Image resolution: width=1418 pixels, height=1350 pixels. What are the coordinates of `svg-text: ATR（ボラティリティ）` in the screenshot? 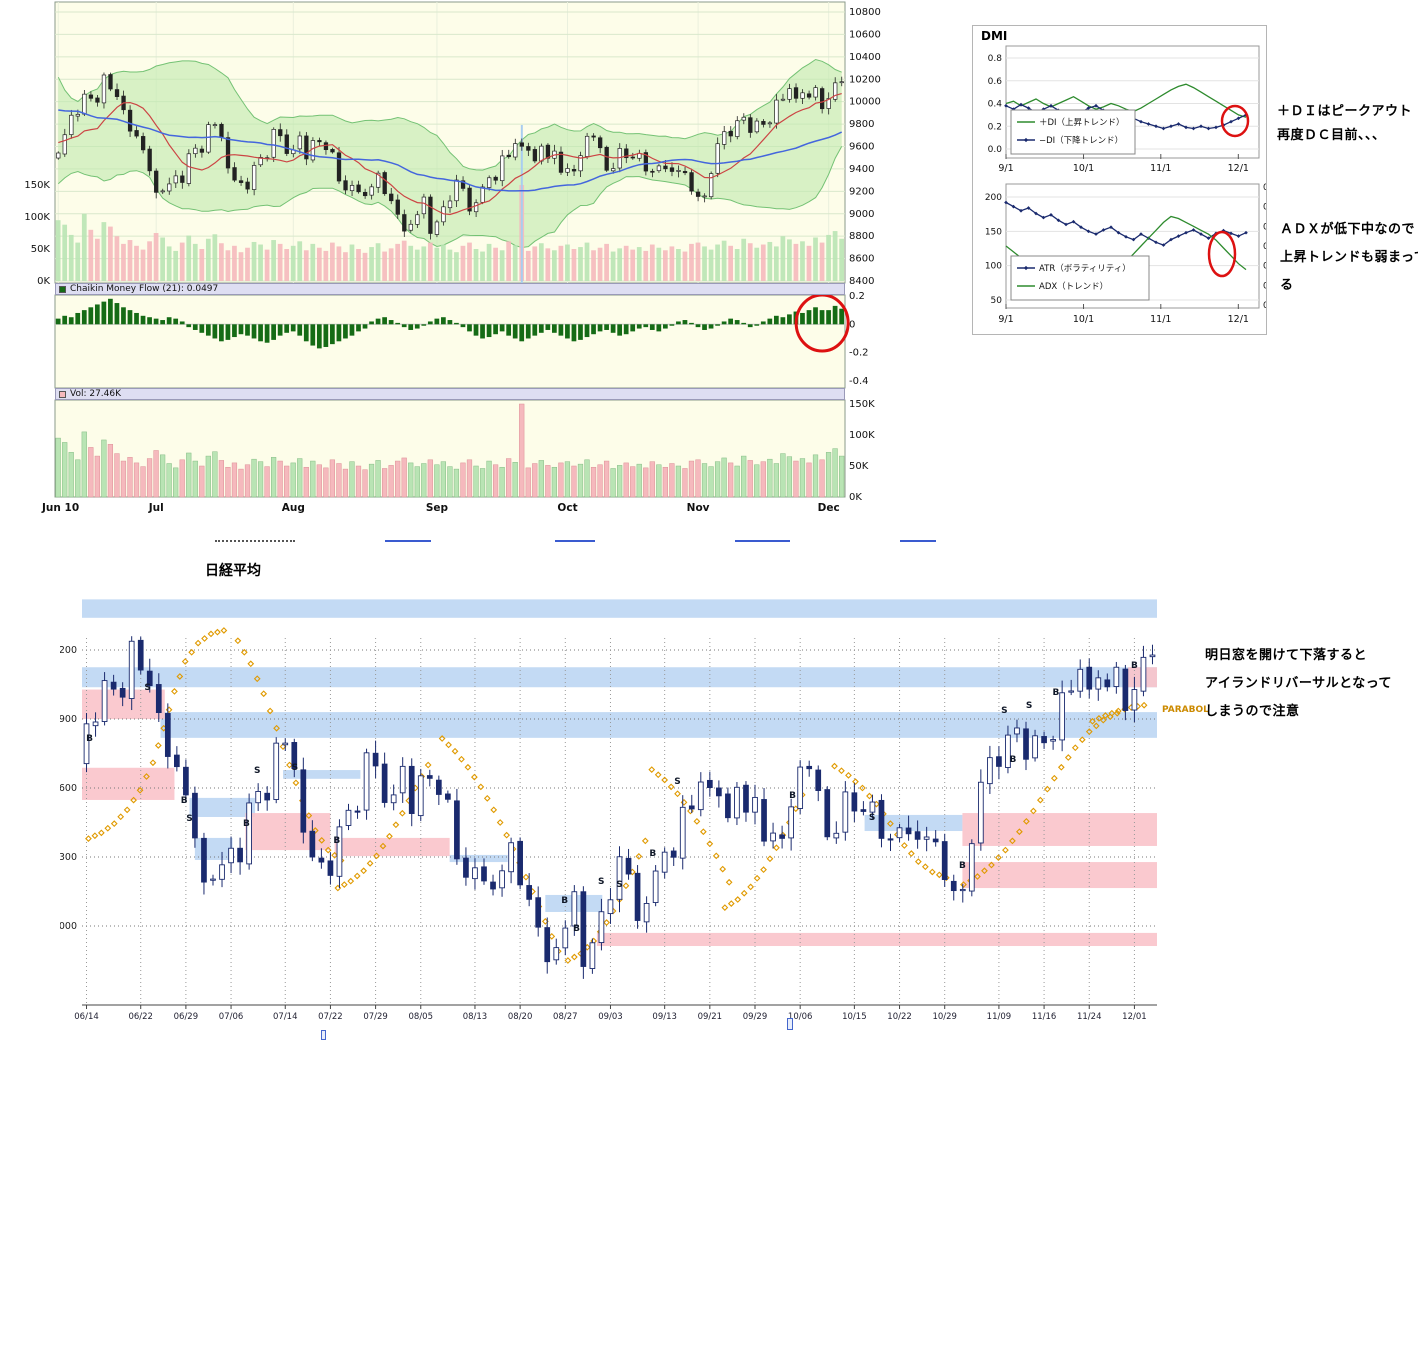 It's located at (1085, 268).